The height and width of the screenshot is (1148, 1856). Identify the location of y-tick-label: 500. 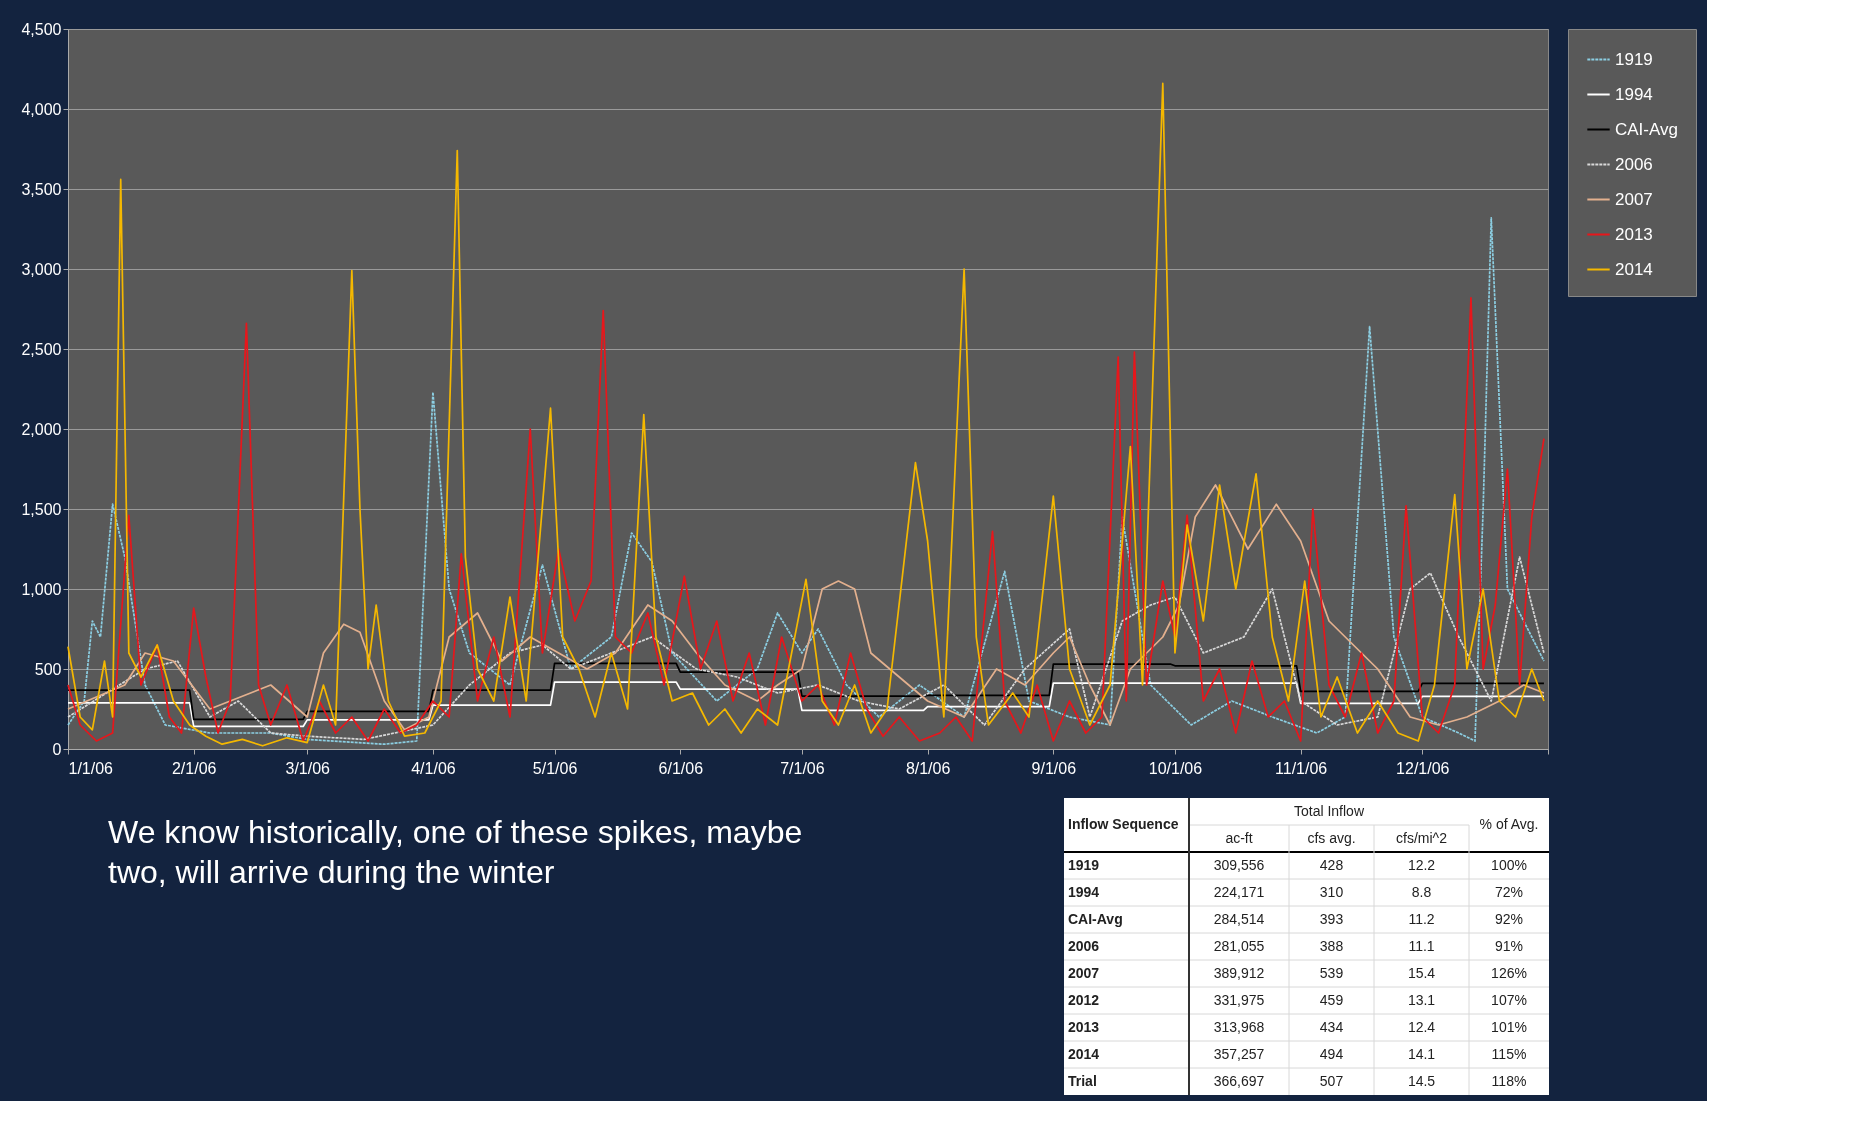
(48, 669).